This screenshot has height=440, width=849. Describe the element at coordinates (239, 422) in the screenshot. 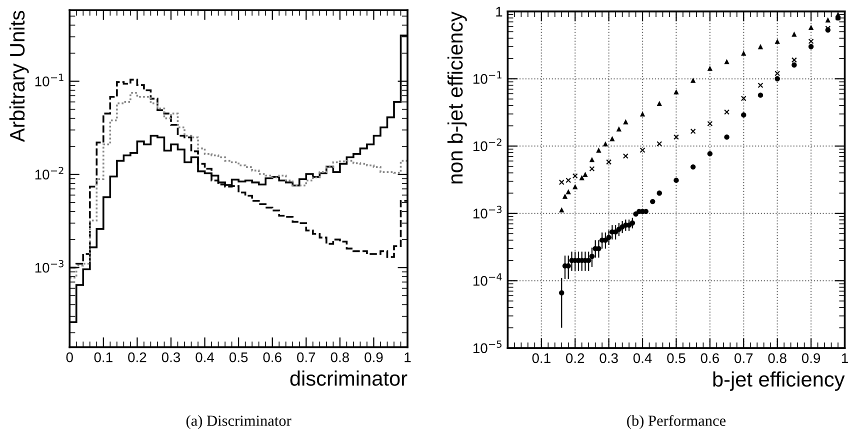

I see `text: (a) Discriminator` at that location.